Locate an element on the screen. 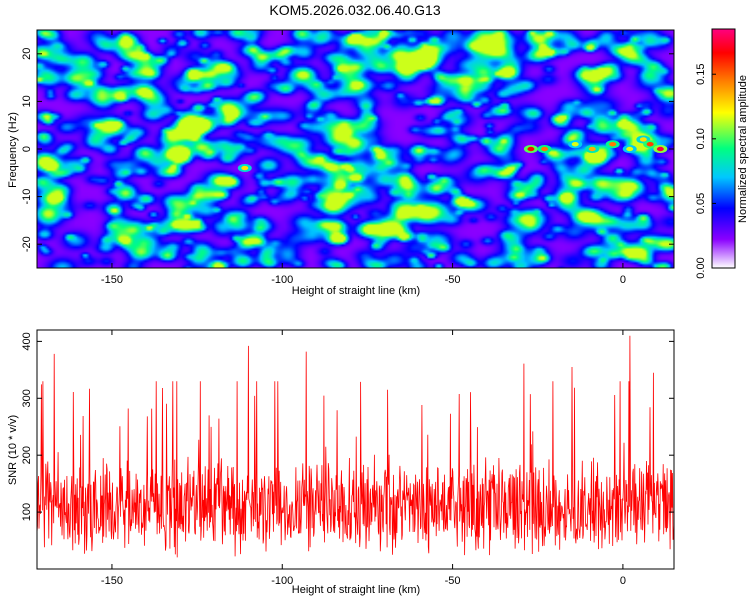 This screenshot has width=750, height=600. spectrogram-y-label: Frequency (Hz) is located at coordinates (13, 150).